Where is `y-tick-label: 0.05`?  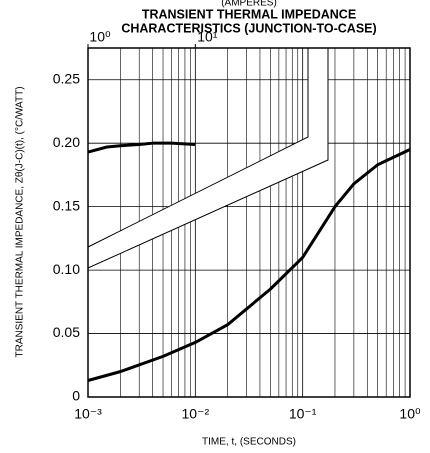
y-tick-label: 0.05 is located at coordinates (66, 332).